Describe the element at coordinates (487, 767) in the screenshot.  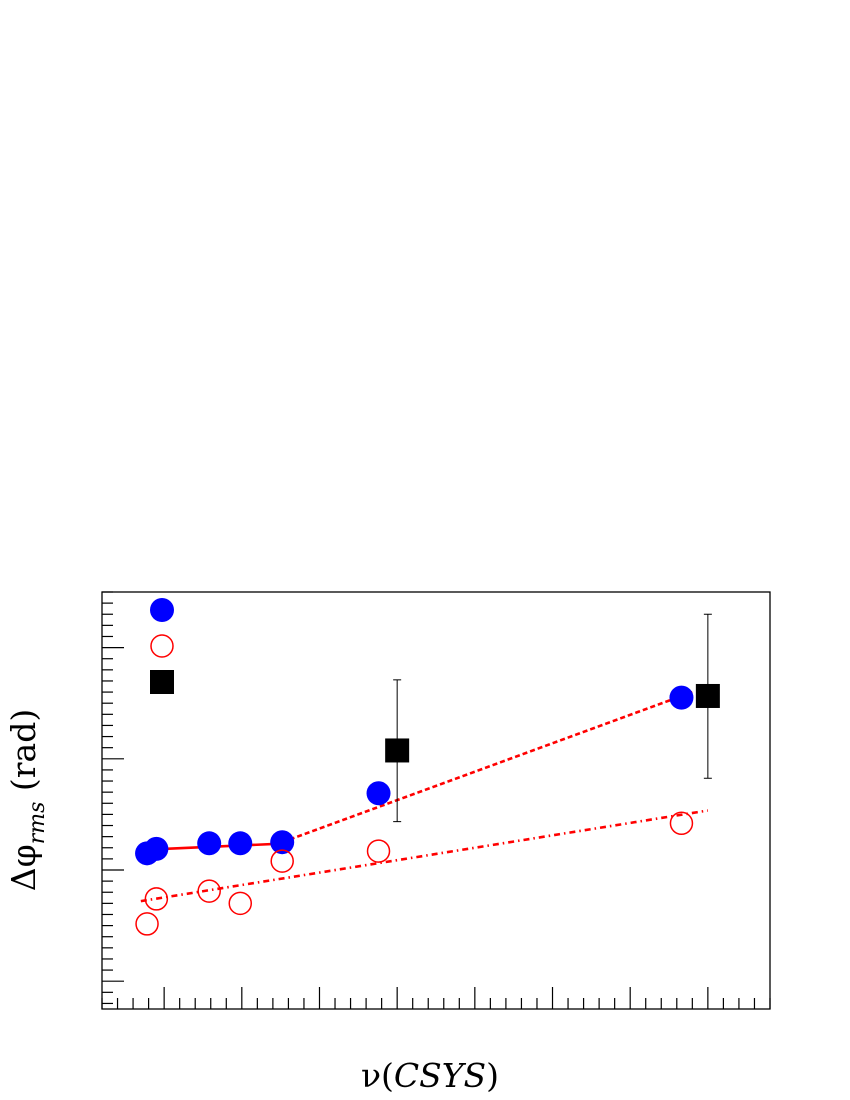
I see `fit-line-dashed` at that location.